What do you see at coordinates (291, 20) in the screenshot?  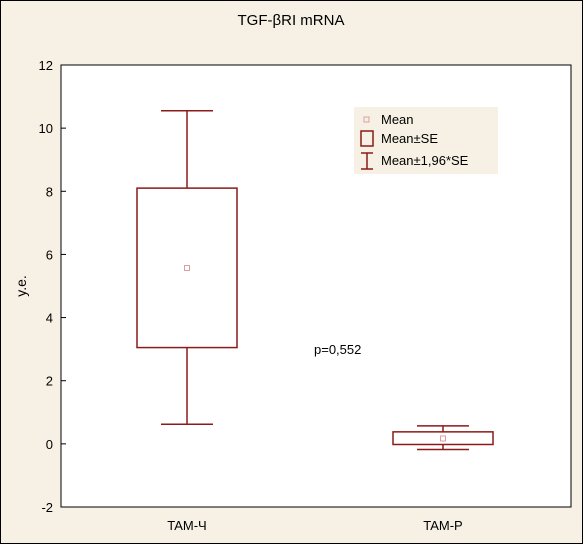 I see `chart-title: TGF-βRI mRNA` at bounding box center [291, 20].